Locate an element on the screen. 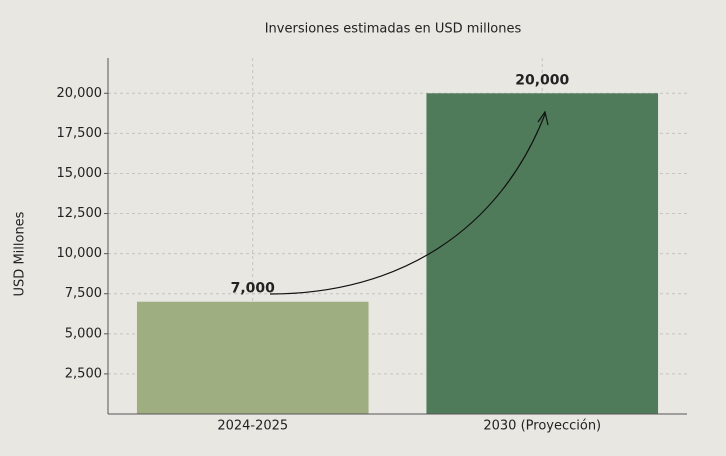 This screenshot has height=456, width=726. y-tick-label: 7,500 is located at coordinates (83, 293).